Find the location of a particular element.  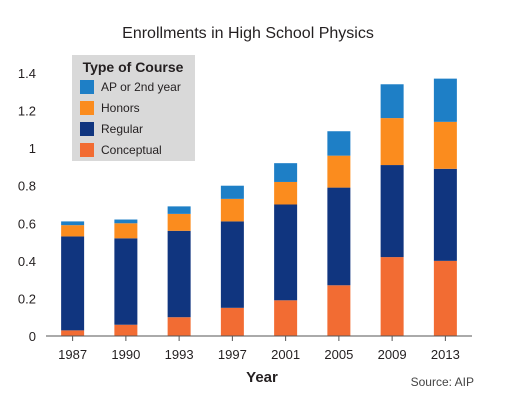

bar-segment-ap-or-2nd-year-2013 is located at coordinates (445, 100).